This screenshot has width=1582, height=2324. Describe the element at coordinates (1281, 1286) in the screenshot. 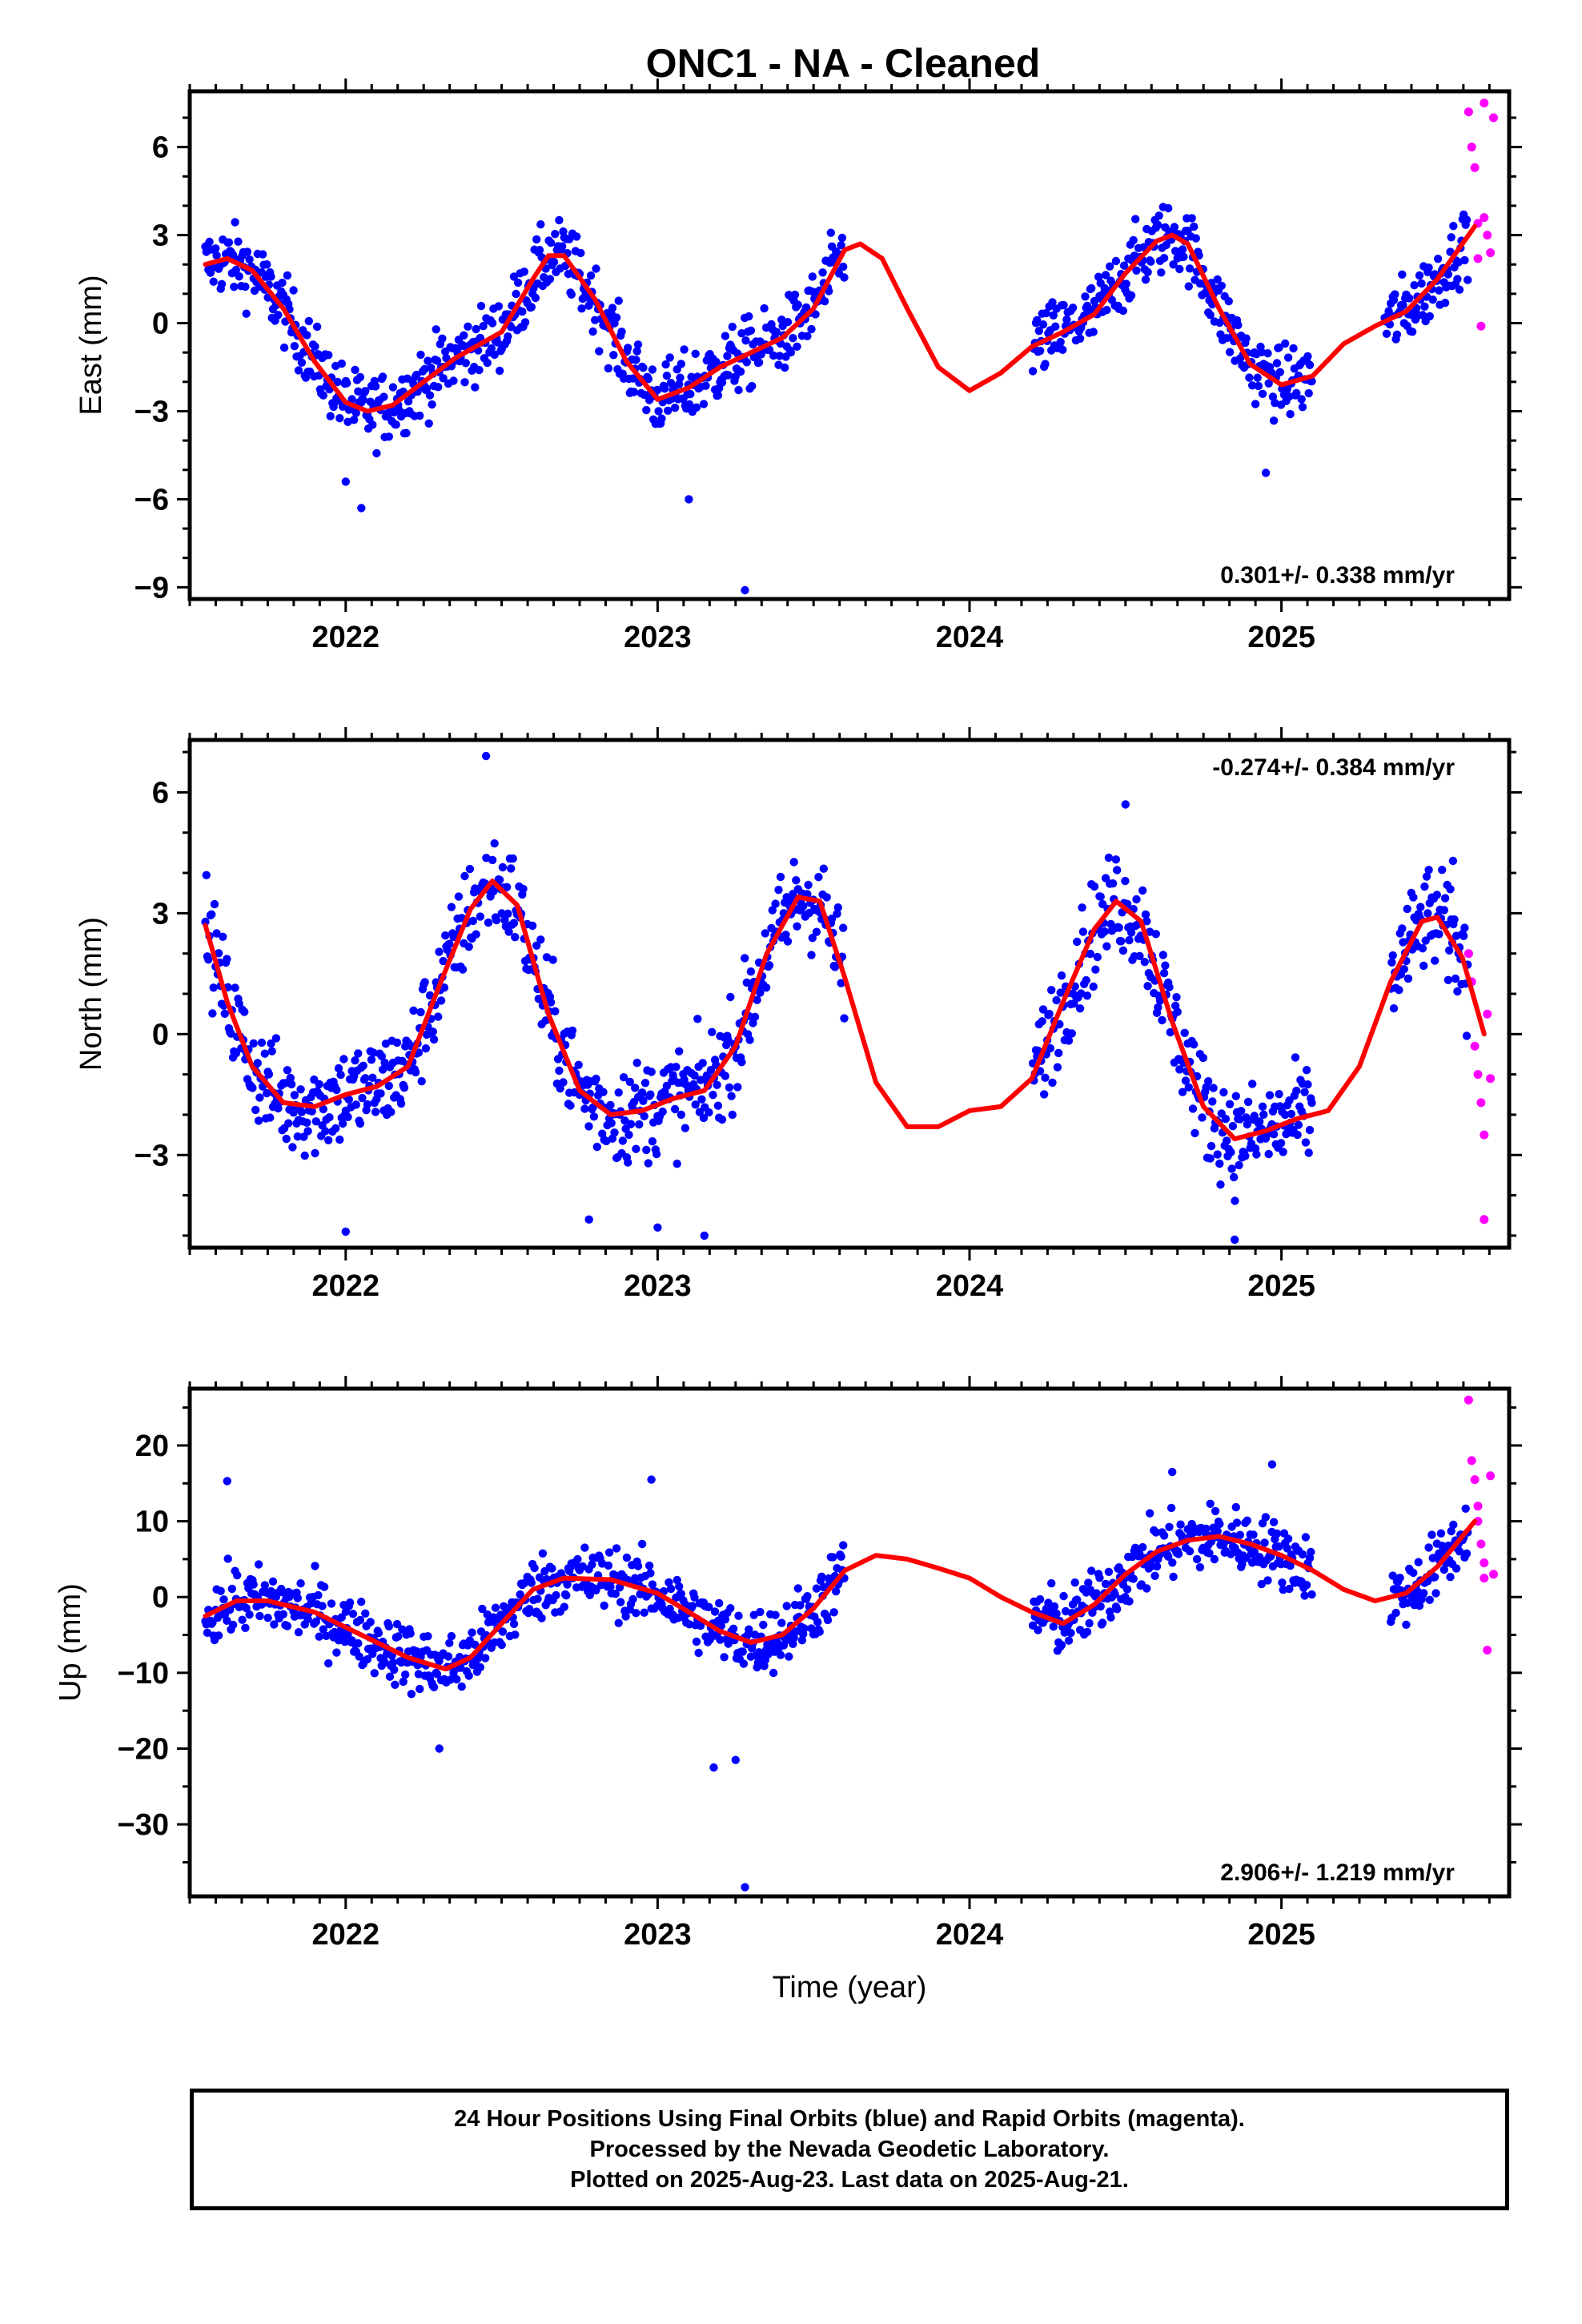

I see `north-xtick-label: 2025` at that location.